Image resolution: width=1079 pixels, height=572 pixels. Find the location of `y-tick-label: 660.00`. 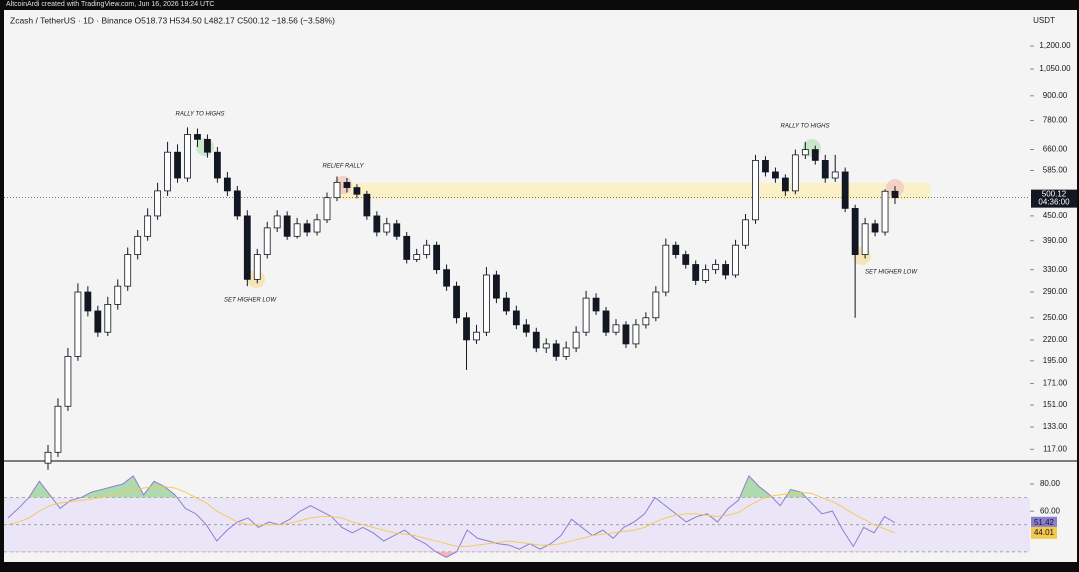

y-tick-label: 660.00 is located at coordinates (1055, 149).